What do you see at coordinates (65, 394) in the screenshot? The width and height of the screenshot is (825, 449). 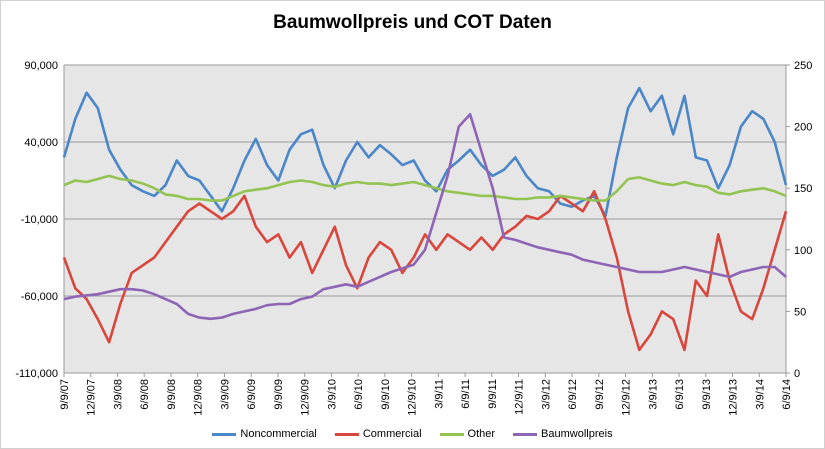 I see `x-tick-label: 9/9/07` at bounding box center [65, 394].